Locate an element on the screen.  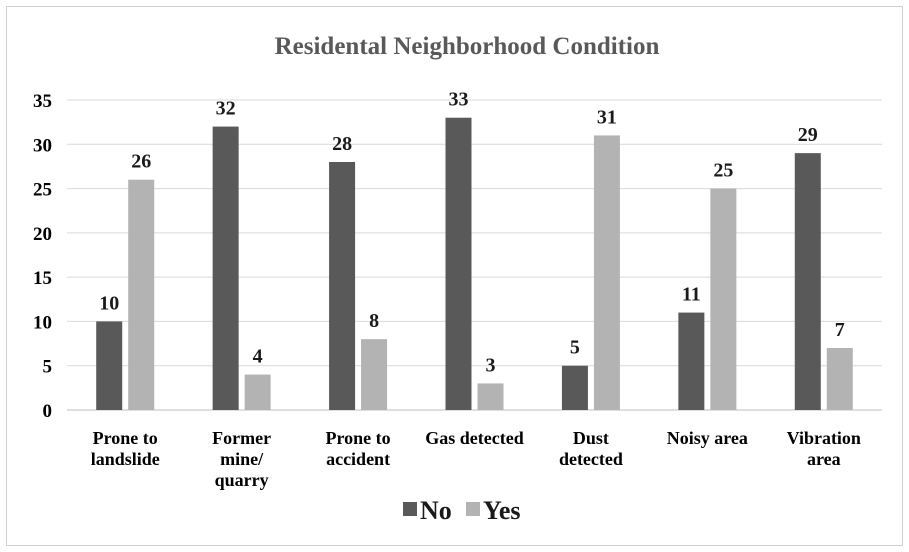
data-label: 29 is located at coordinates (808, 135).